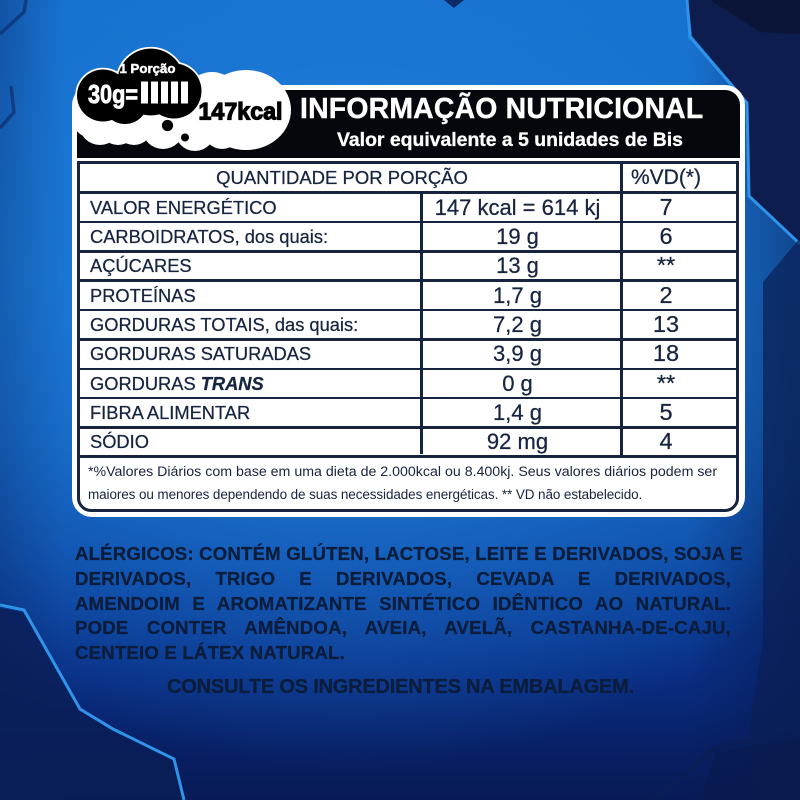 This screenshot has height=800, width=800. I want to click on svg-text: 30g=, so click(113, 94).